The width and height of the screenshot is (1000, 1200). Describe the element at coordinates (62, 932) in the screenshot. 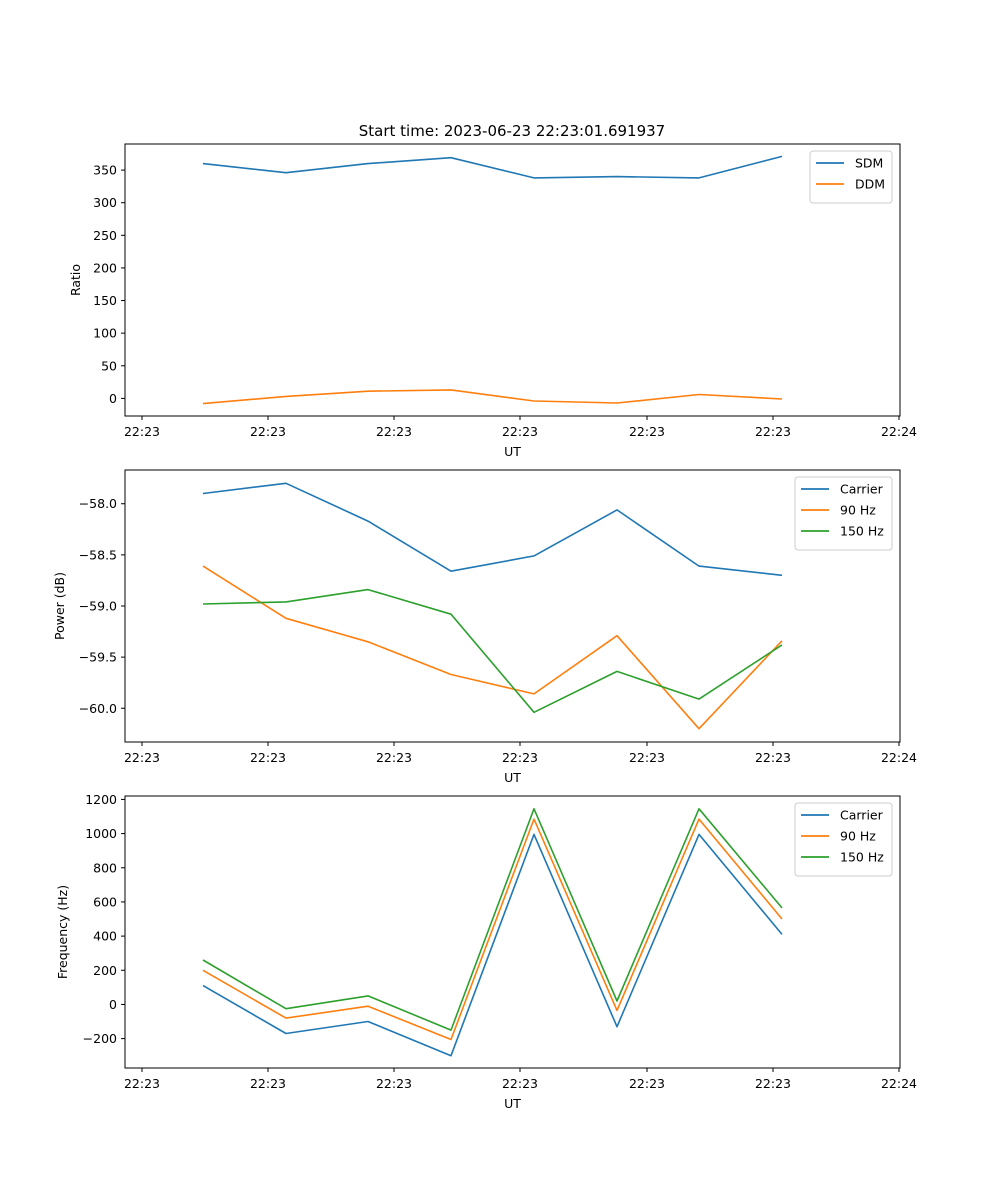

I see `y-axis-label: Frequency (Hz)` at that location.